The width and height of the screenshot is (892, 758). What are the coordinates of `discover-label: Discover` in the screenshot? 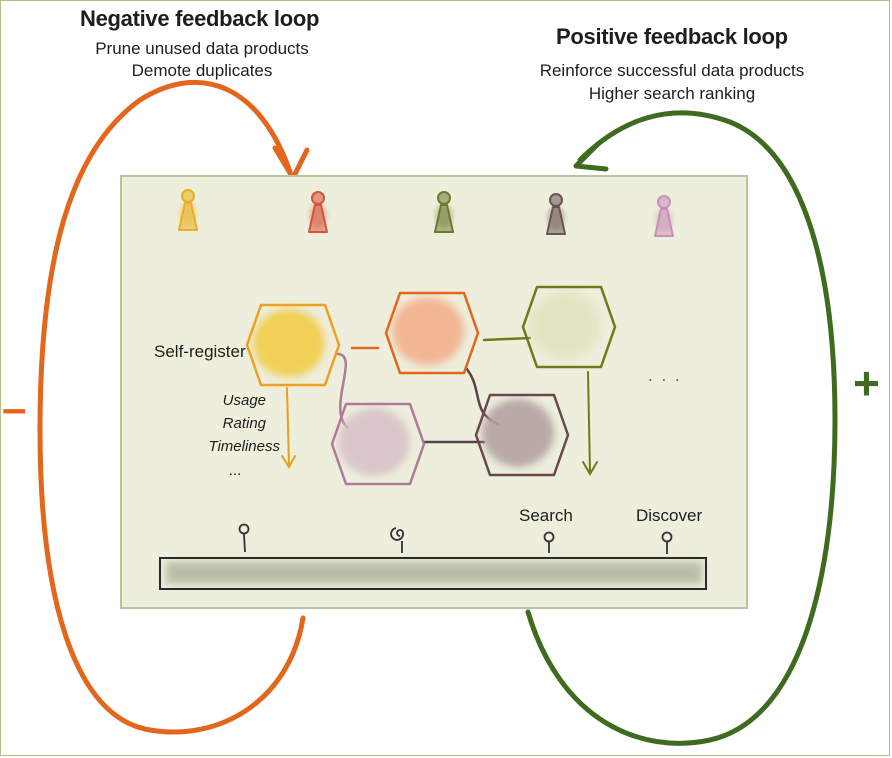 It's located at (669, 515).